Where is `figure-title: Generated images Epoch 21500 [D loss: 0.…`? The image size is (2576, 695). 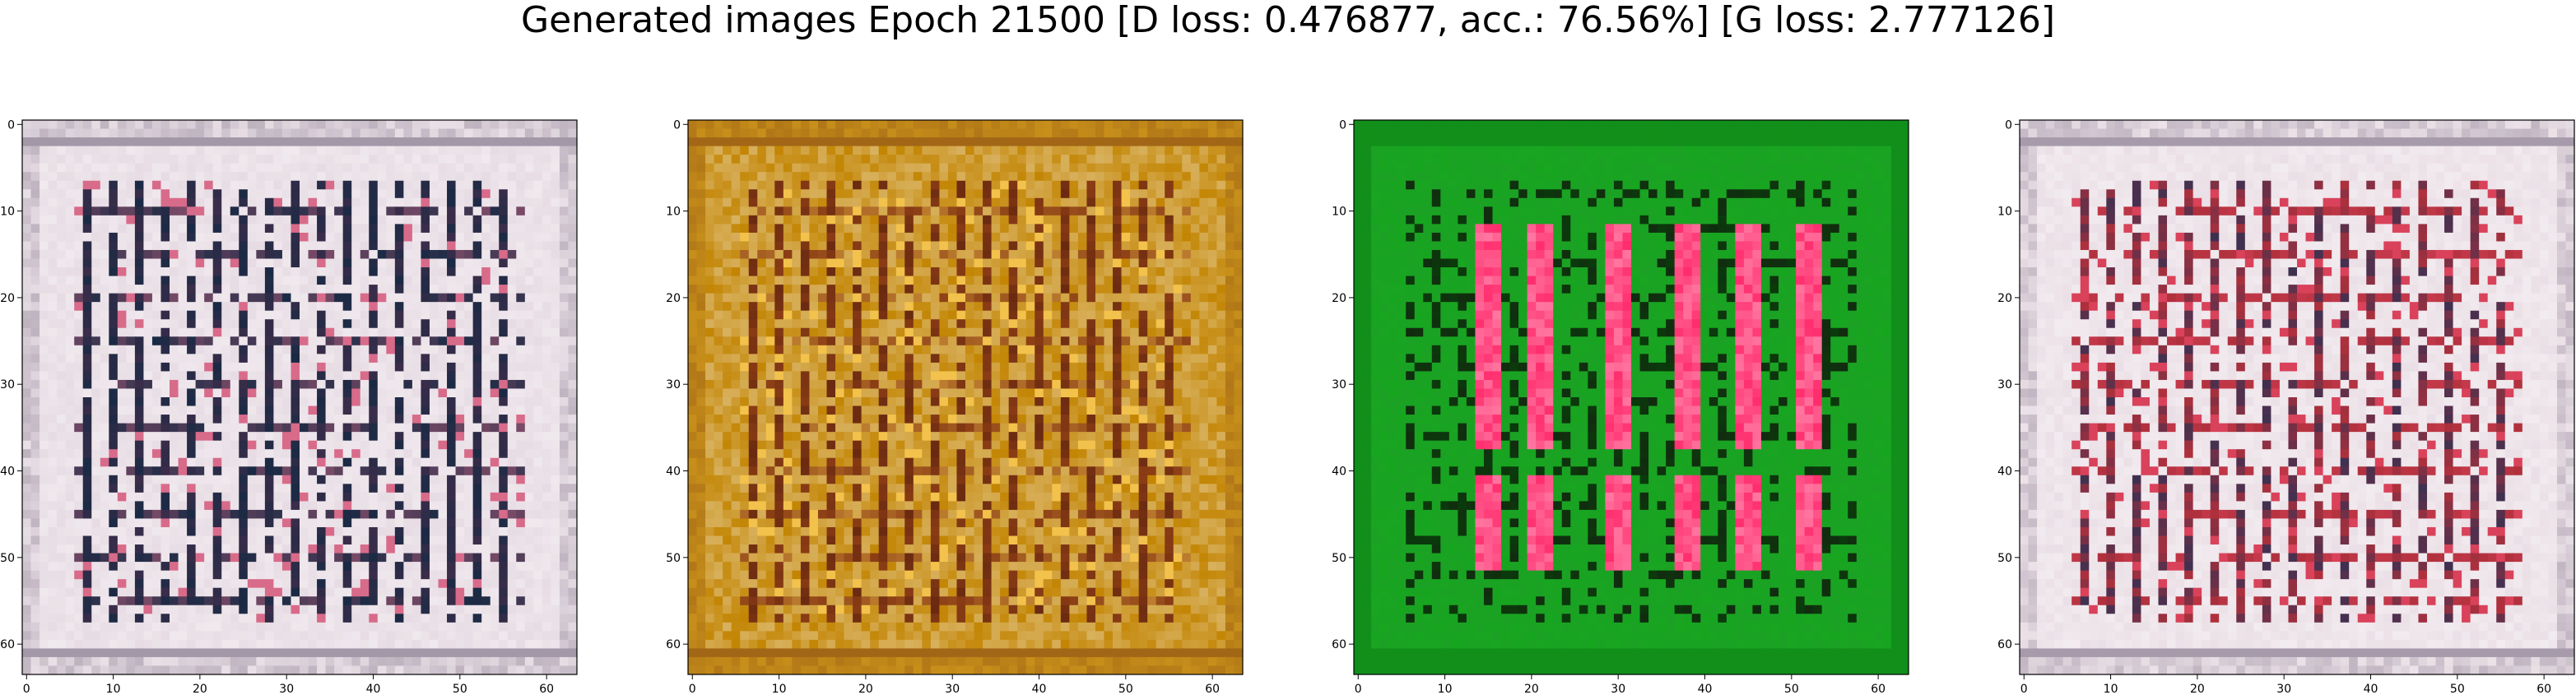
figure-title: Generated images Epoch 21500 [D loss: 0.… is located at coordinates (1288, 20).